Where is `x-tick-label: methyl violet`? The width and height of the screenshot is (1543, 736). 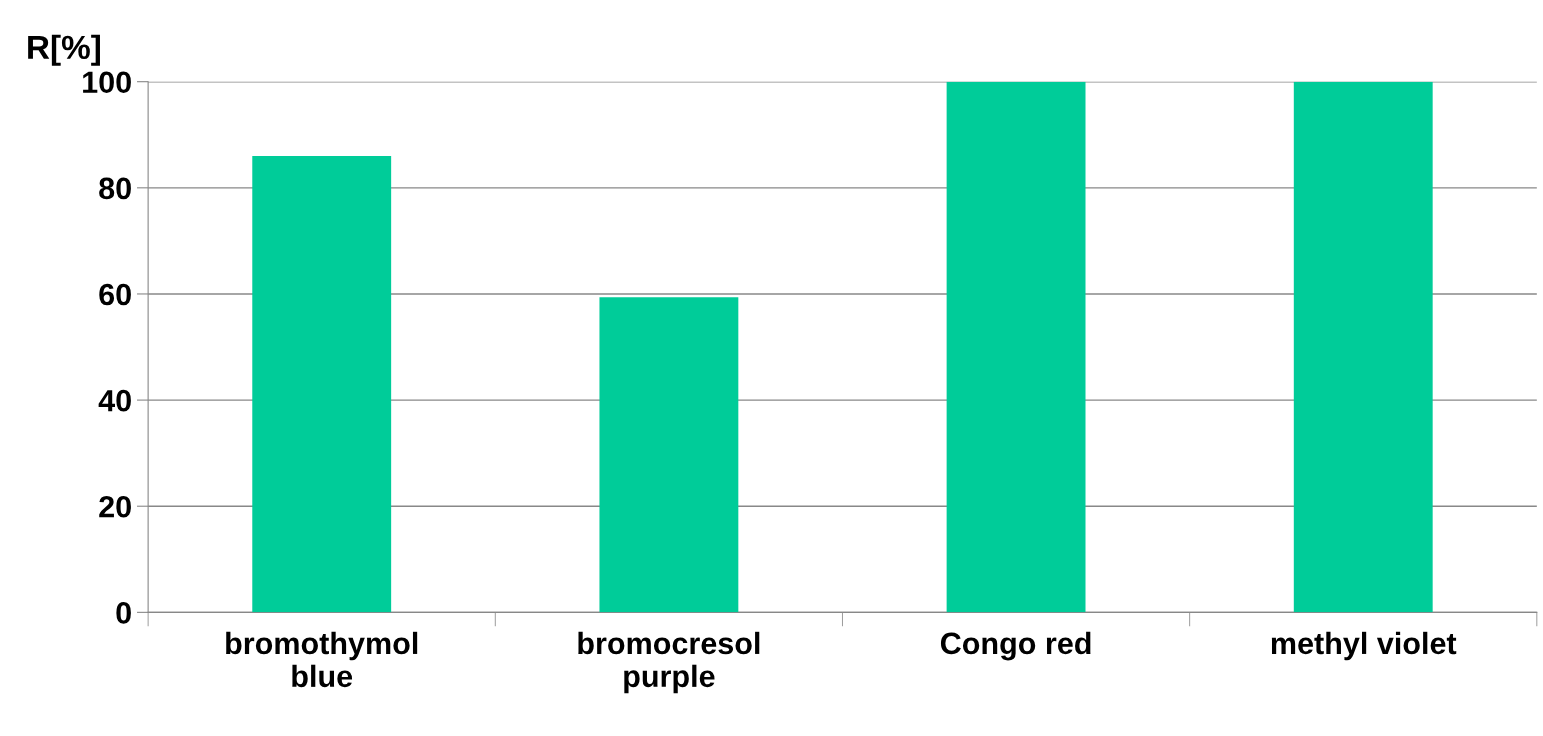
x-tick-label: methyl violet is located at coordinates (1364, 646).